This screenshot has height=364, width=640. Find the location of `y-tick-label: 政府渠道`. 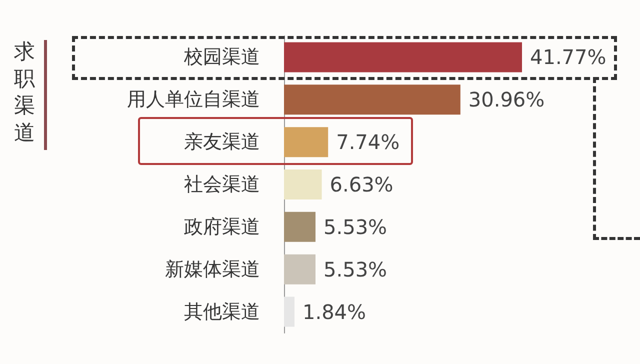

y-tick-label: 政府渠道 is located at coordinates (222, 227).